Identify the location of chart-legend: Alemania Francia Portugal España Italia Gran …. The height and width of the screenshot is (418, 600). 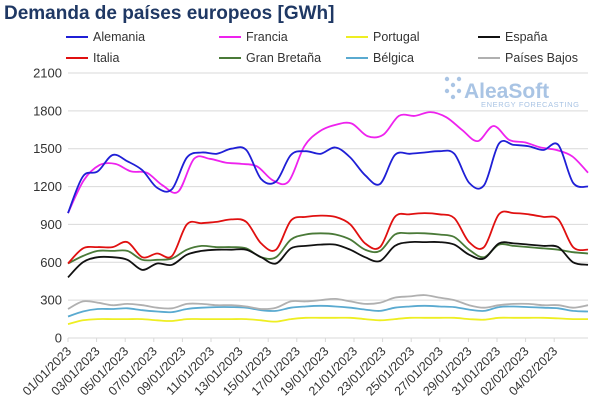
(322, 47).